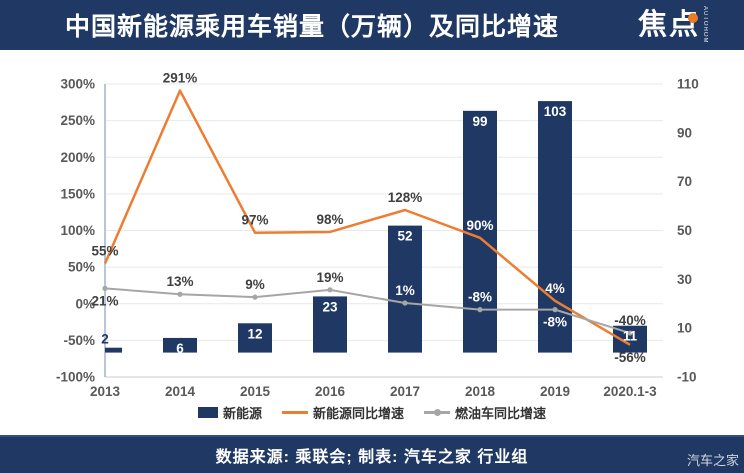 This screenshot has width=744, height=473. What do you see at coordinates (85, 303) in the screenshot?
I see `left-axis-tick: 0%` at bounding box center [85, 303].